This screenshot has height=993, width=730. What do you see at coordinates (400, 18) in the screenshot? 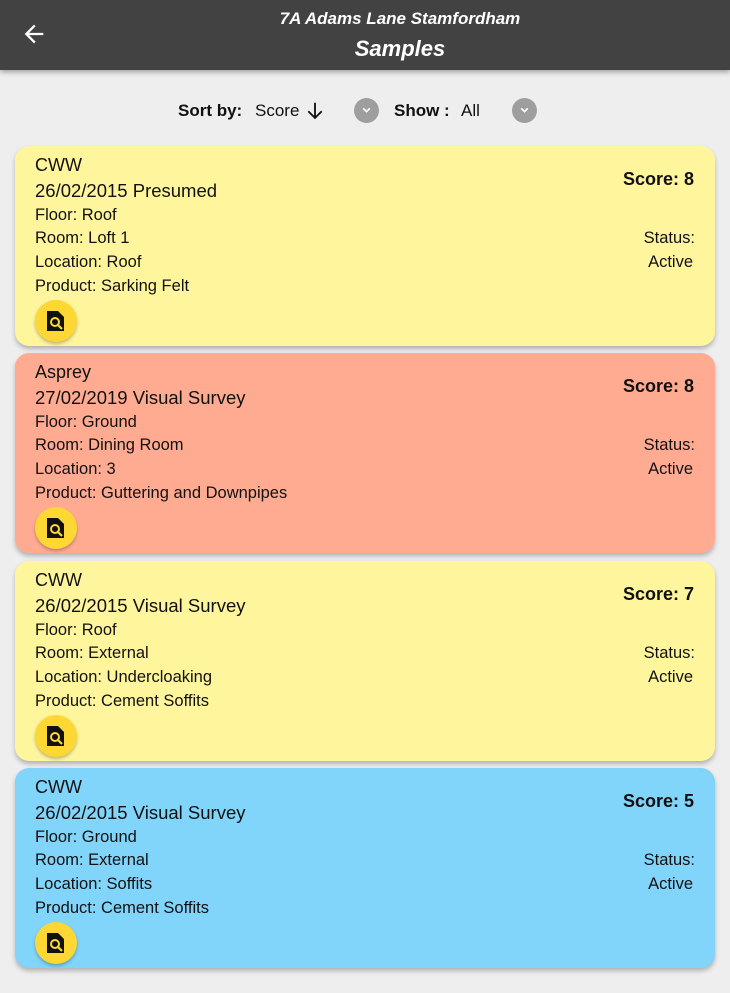
I see `property-address: 7A Adams Lane Stamfordham` at bounding box center [400, 18].